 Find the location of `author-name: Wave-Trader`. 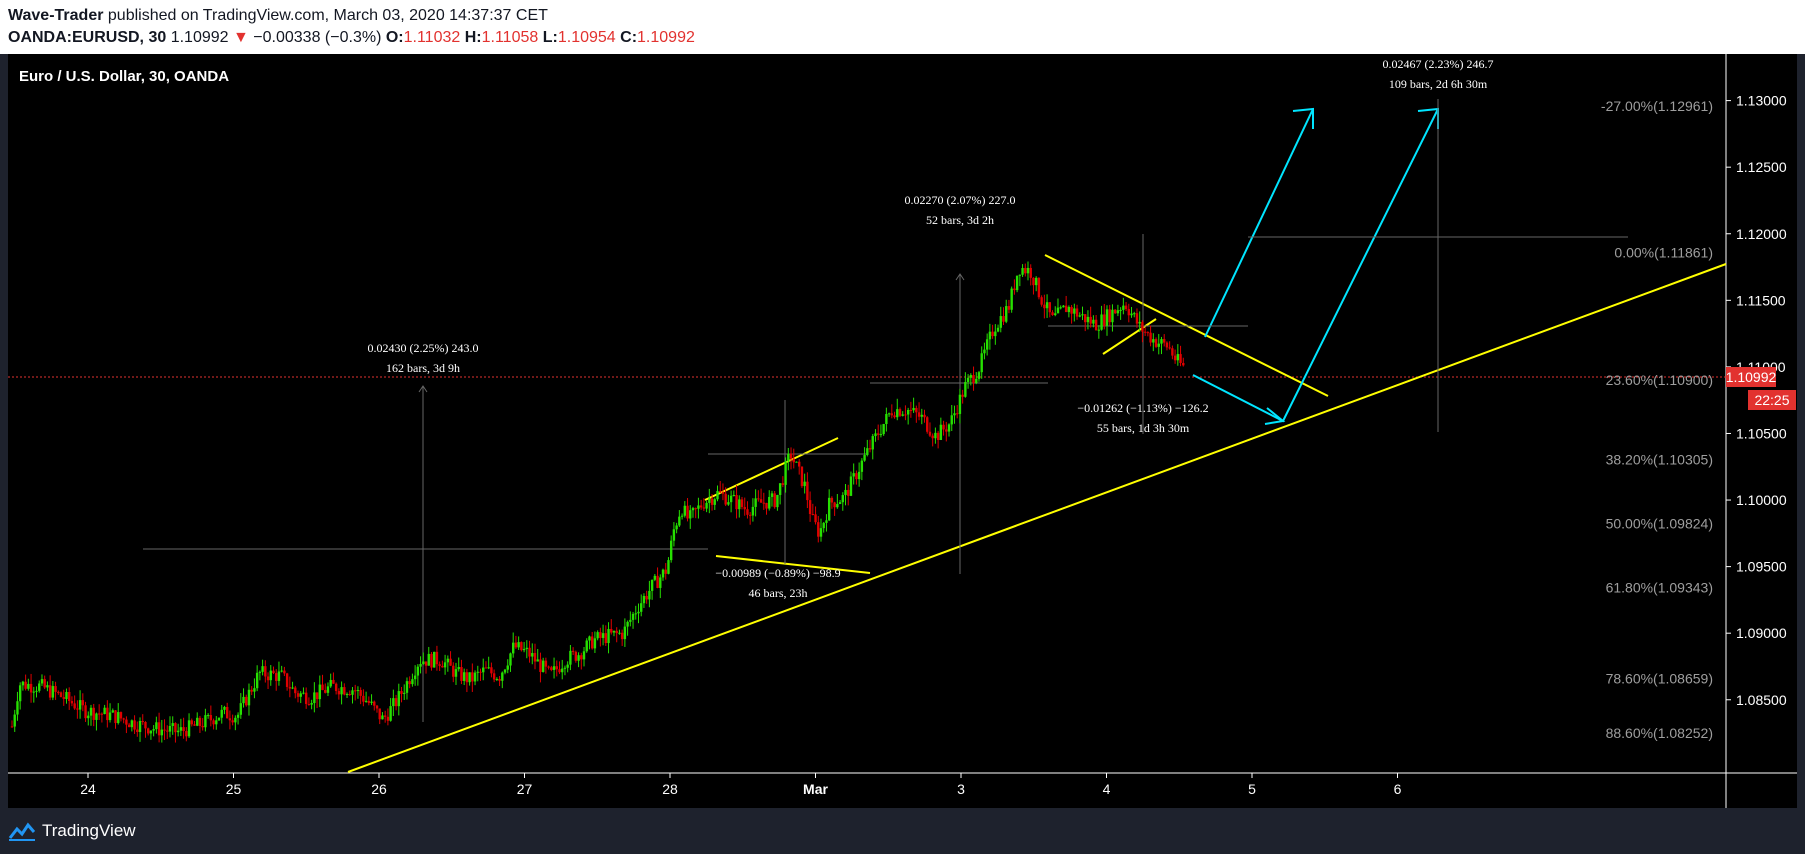

author-name: Wave-Trader is located at coordinates (56, 15).